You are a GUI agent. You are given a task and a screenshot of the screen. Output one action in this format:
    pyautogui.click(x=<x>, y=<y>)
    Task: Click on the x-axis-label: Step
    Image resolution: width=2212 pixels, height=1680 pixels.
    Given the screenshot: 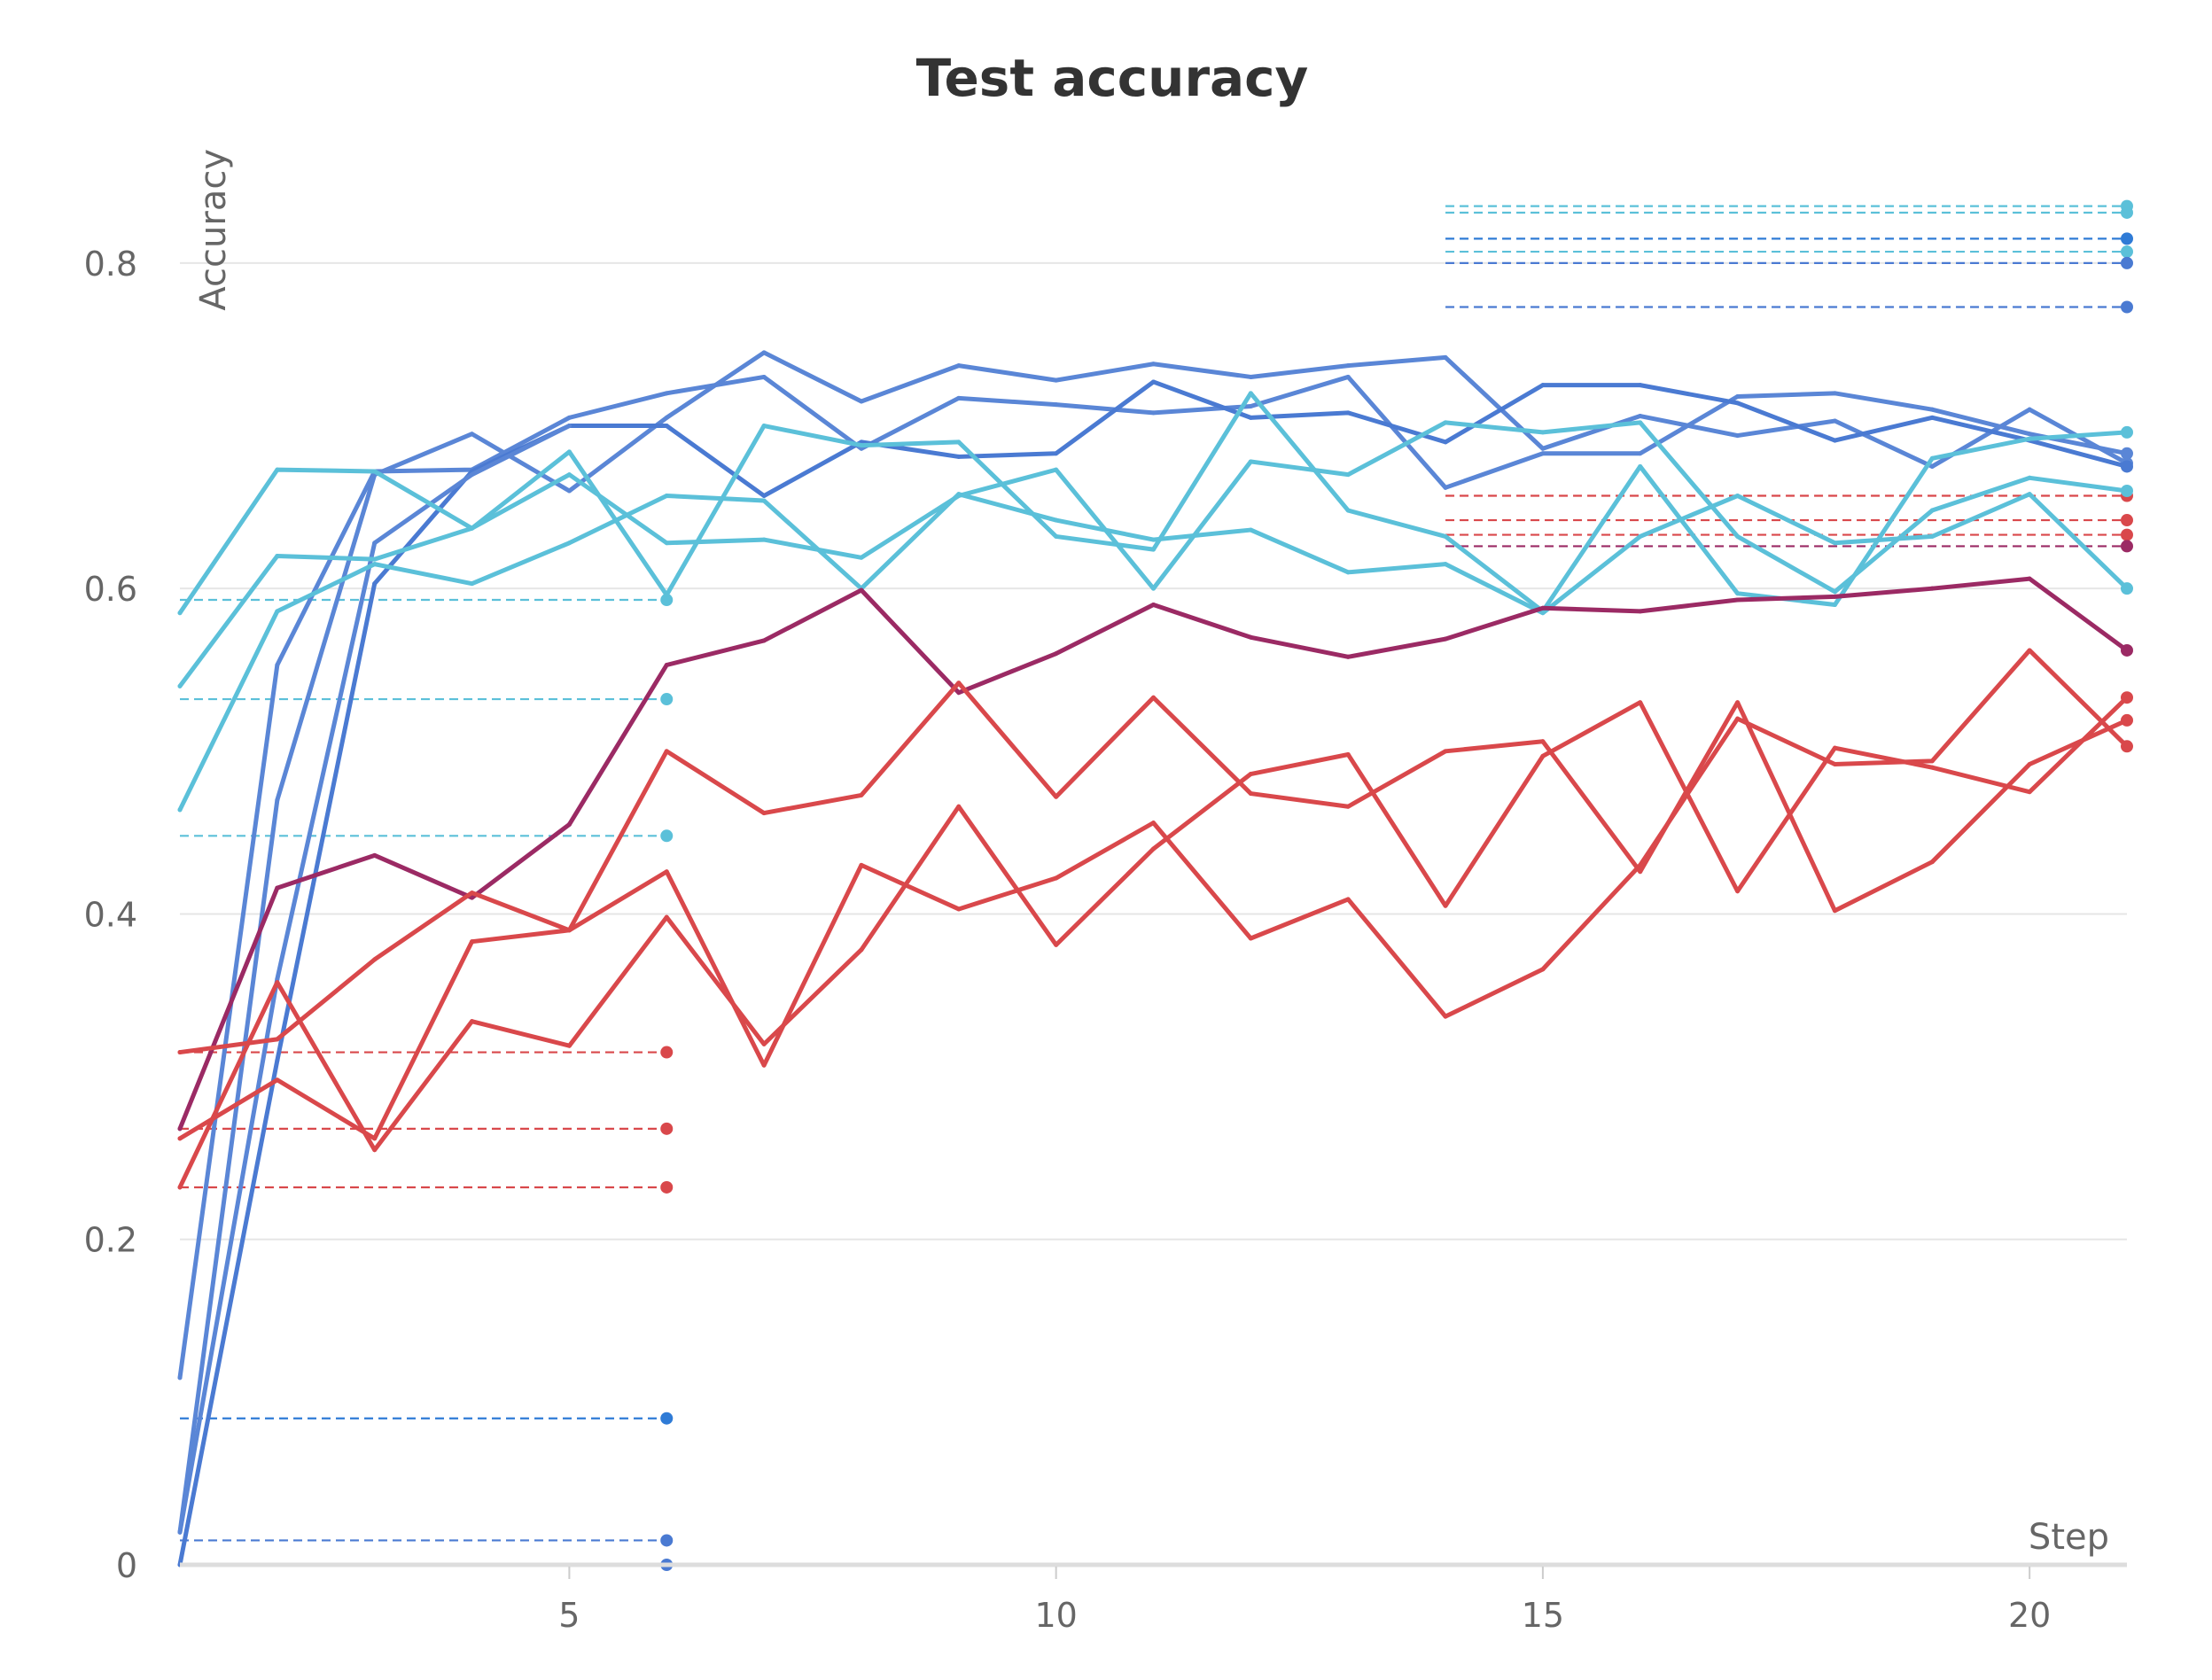 What is the action you would take?
    pyautogui.click(x=2069, y=1537)
    